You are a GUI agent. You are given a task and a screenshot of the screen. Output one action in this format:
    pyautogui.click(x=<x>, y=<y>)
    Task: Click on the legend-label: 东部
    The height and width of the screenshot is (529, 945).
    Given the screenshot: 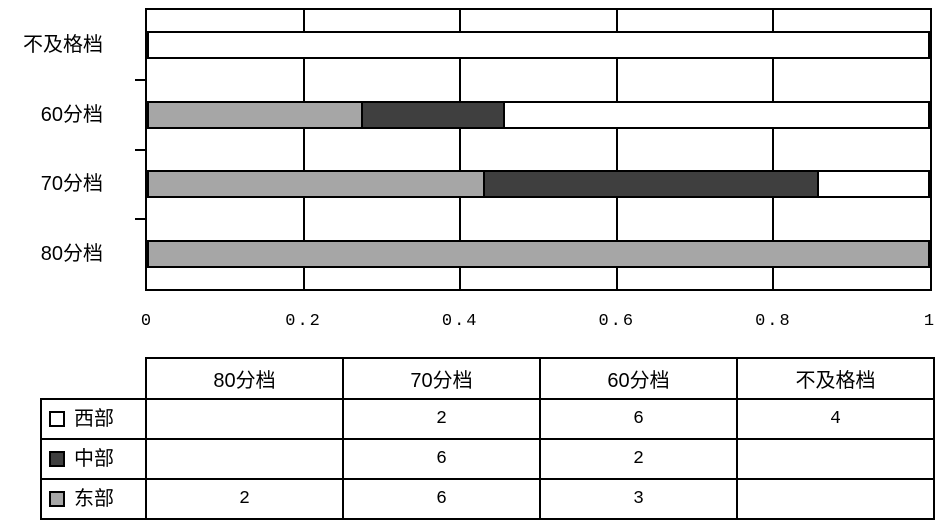 What is the action you would take?
    pyautogui.click(x=94, y=499)
    